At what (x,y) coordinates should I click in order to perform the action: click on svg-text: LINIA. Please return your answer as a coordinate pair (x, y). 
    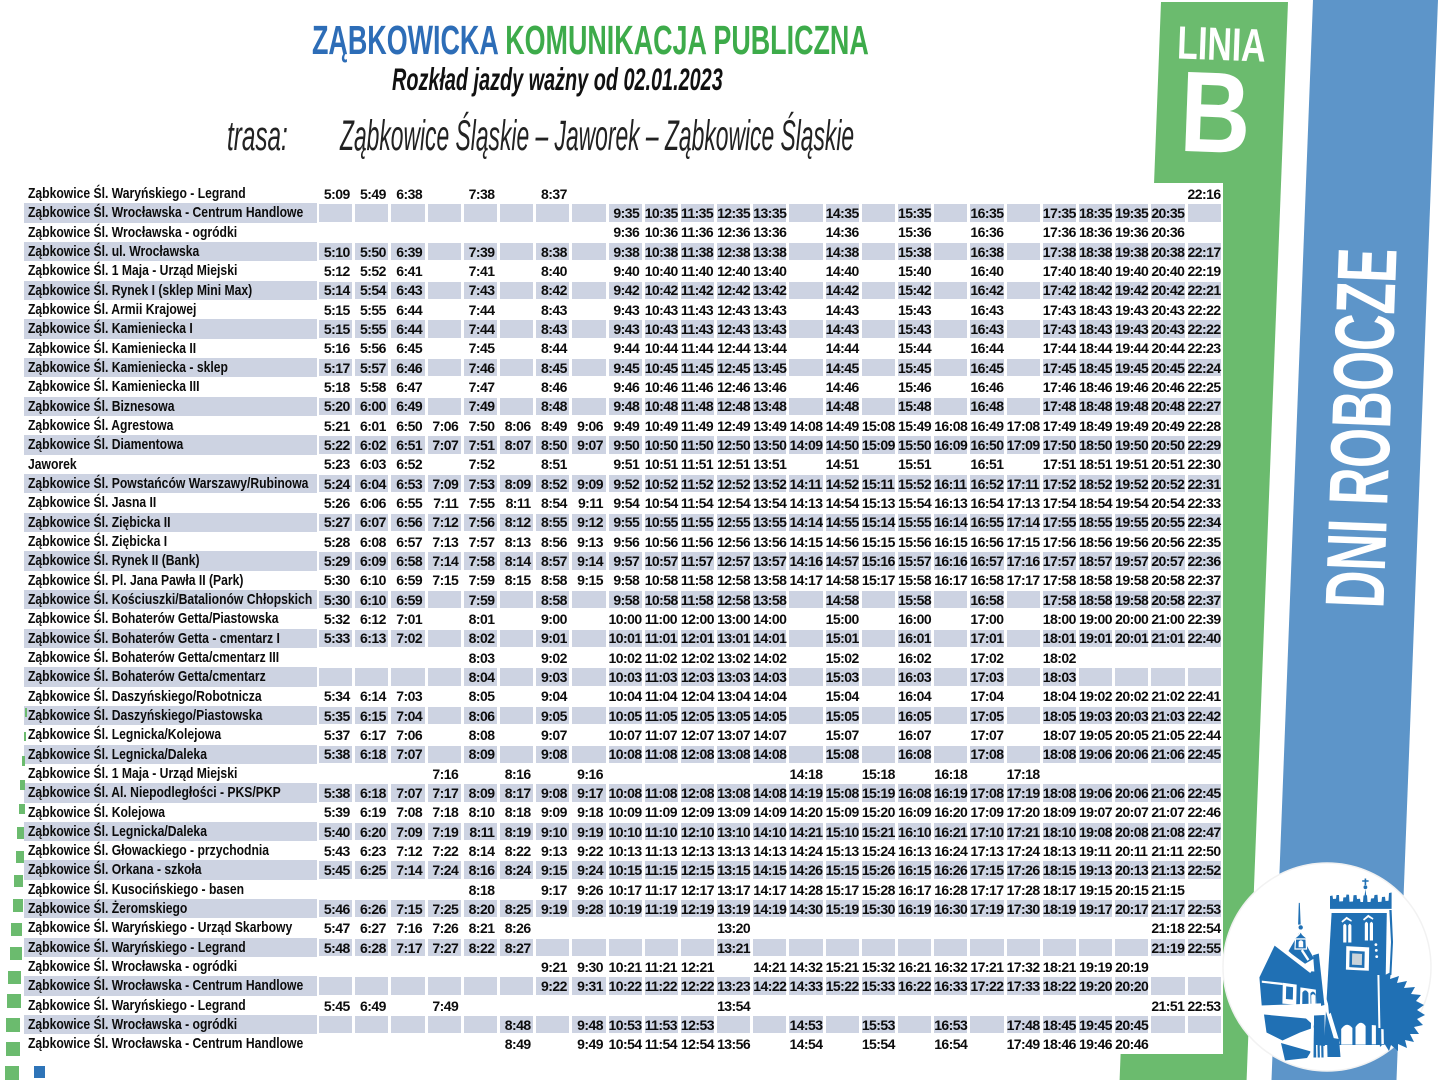
    Looking at the image, I should click on (1221, 44).